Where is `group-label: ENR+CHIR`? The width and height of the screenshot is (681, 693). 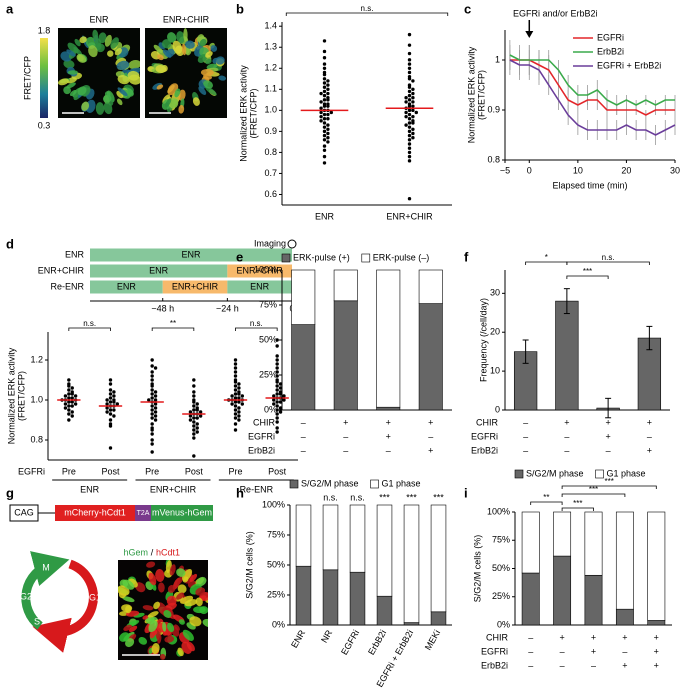 group-label: ENR+CHIR is located at coordinates (173, 489).